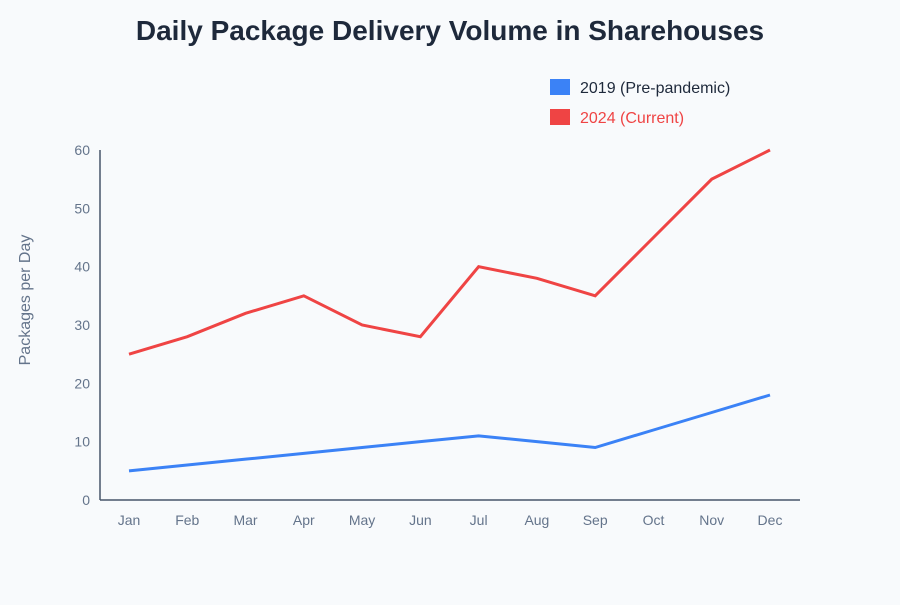  I want to click on x-tick-label: Jul, so click(479, 520).